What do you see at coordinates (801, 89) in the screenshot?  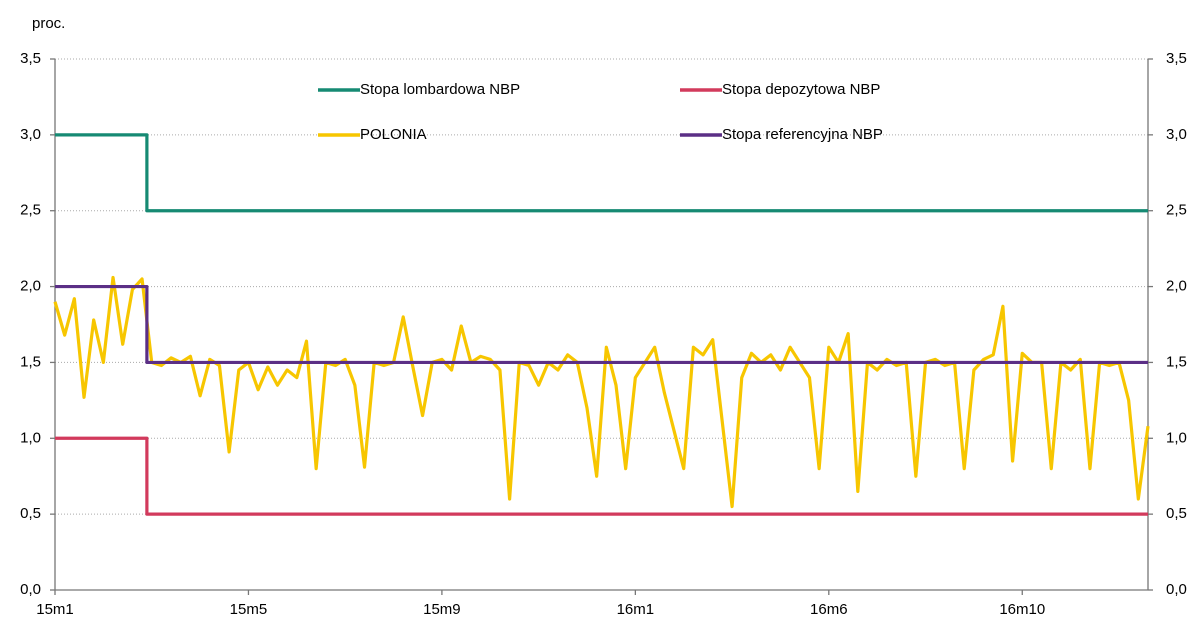 I see `legend-label: Stopa depozytowa NBP` at bounding box center [801, 89].